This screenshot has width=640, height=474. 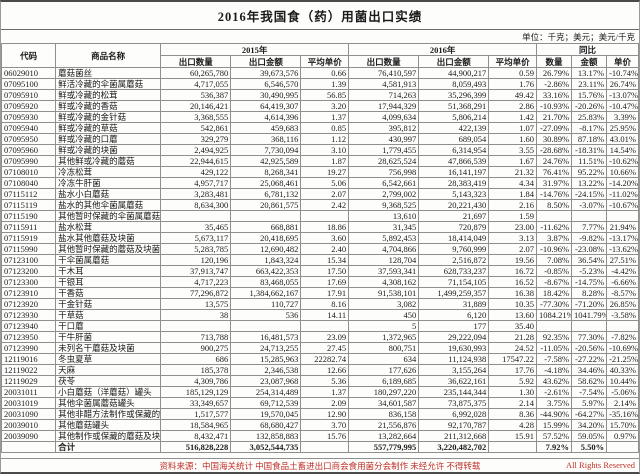 What do you see at coordinates (622, 315) in the screenshot?
I see `cell-yoy-price: -3.58%` at bounding box center [622, 315].